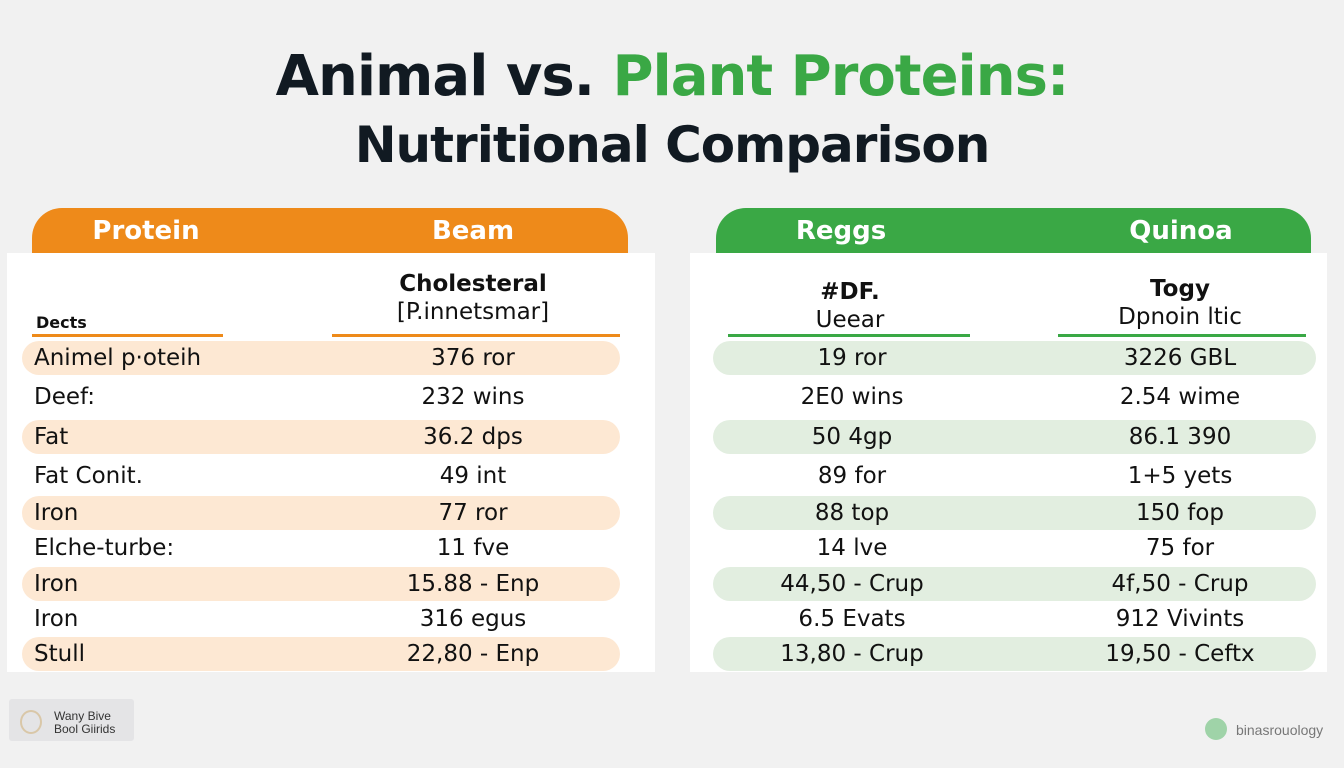 The image size is (1344, 768). Describe the element at coordinates (1180, 358) in the screenshot. I see `table-cell: 3226 GBL` at that location.